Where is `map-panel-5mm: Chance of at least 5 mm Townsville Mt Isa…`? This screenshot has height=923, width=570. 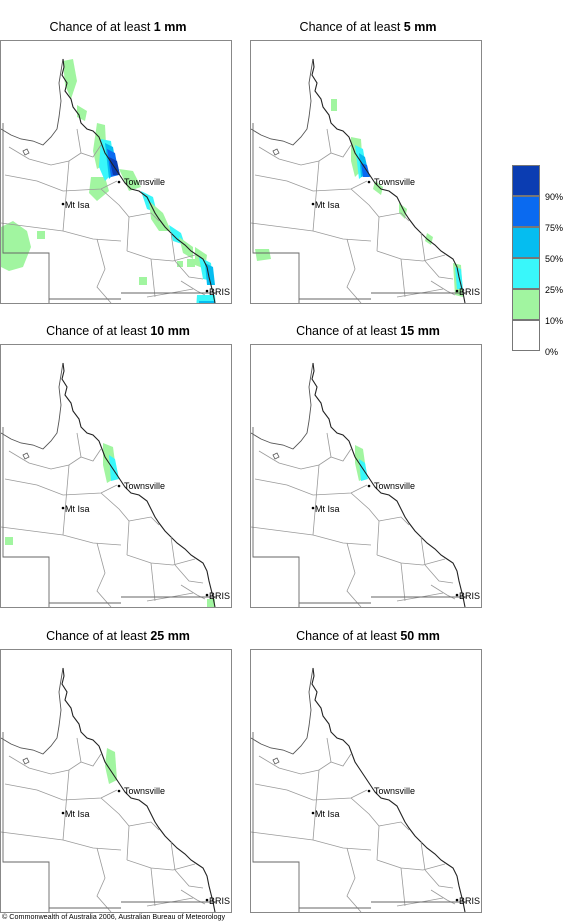 map-panel-5mm: Chance of at least 5 mm Townsville Mt Isa… is located at coordinates (368, 161).